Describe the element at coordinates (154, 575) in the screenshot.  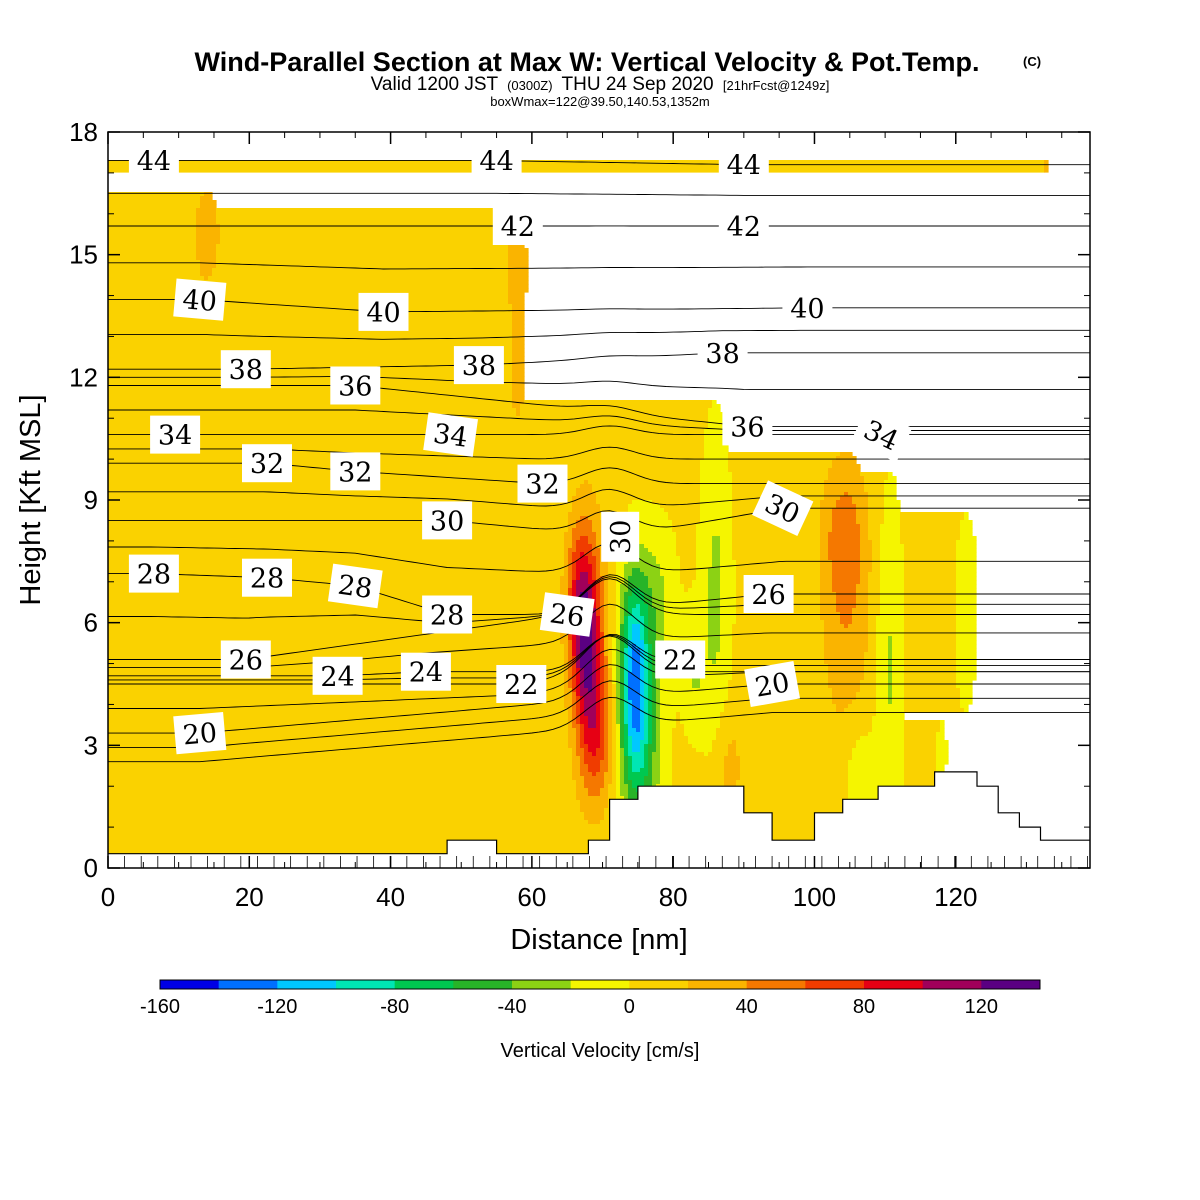
I see `theta-label-text: 28` at that location.